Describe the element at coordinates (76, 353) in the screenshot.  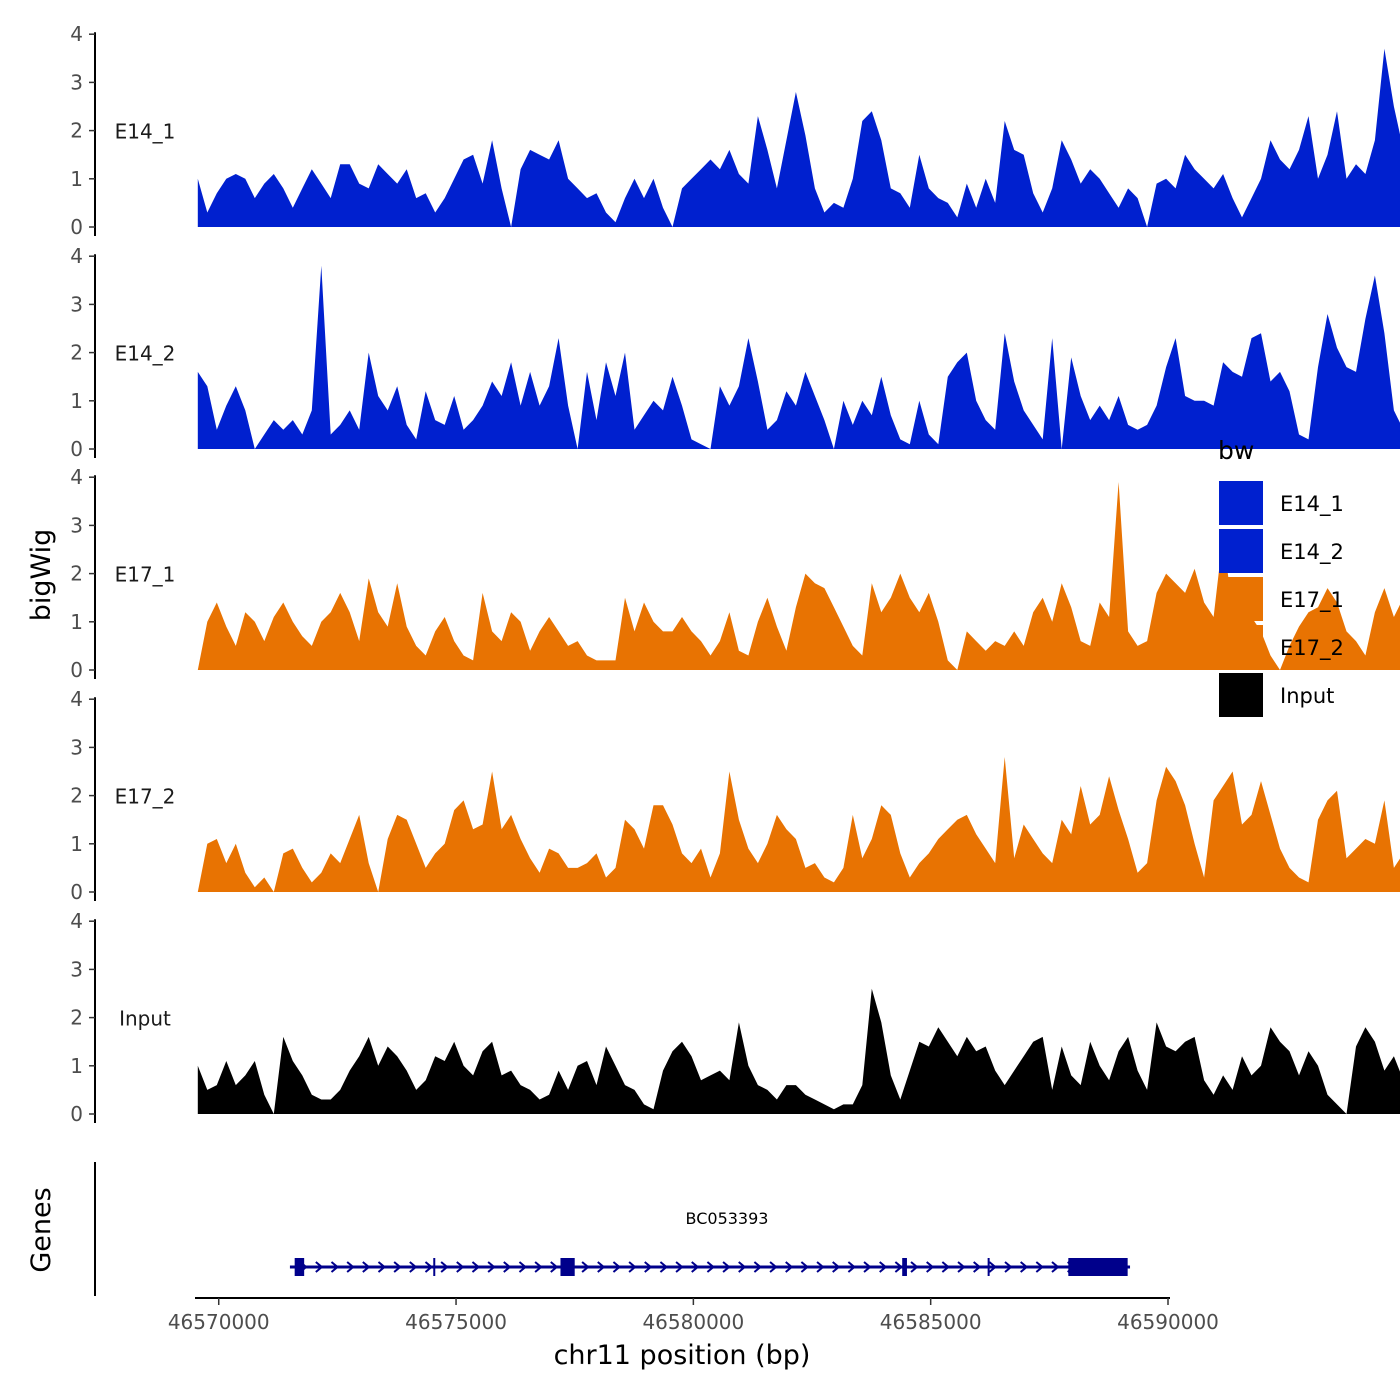
I see `y-tick-label-E14_2-2: 2` at that location.